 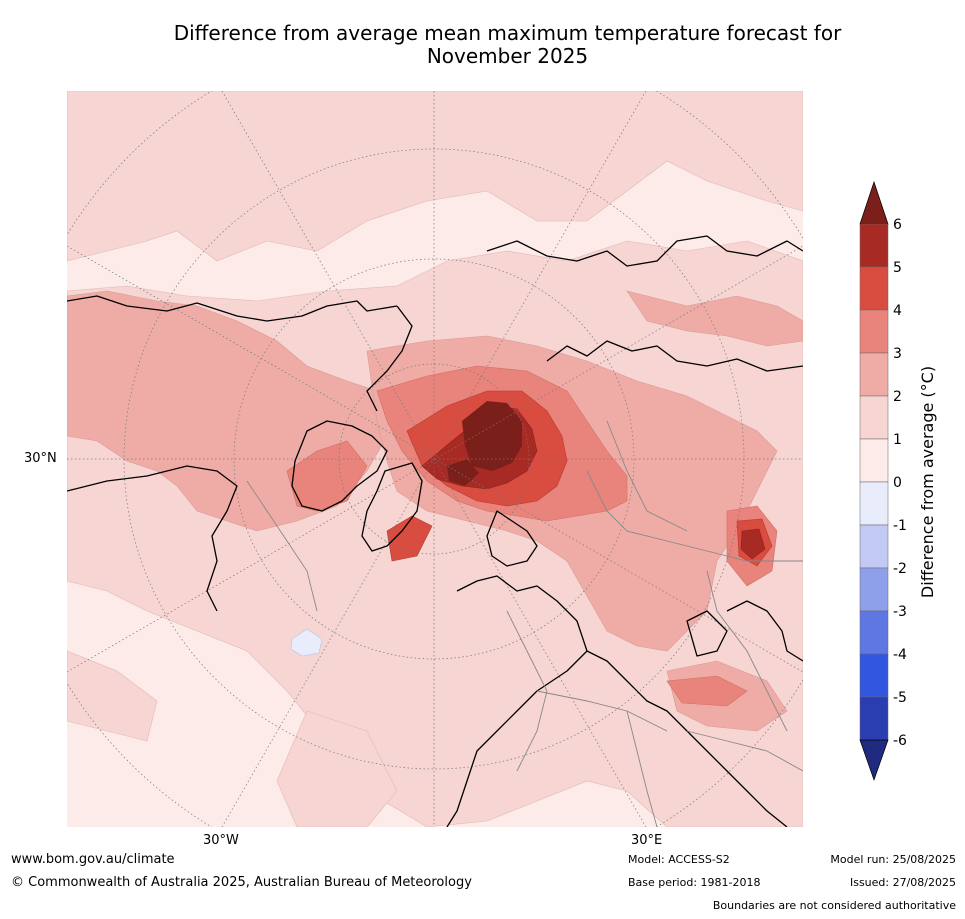 What do you see at coordinates (900, 655) in the screenshot?
I see `colorbar-tick-label: -4` at bounding box center [900, 655].